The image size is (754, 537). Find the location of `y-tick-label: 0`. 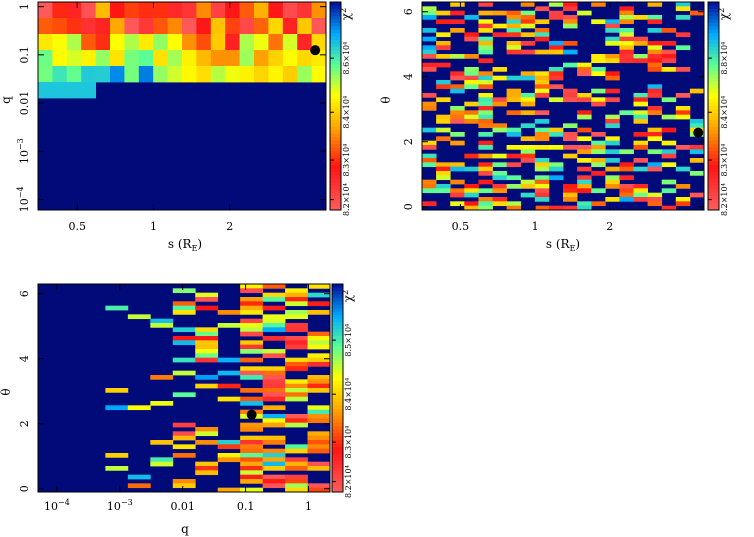

y-tick-label: 0 is located at coordinates (24, 488).